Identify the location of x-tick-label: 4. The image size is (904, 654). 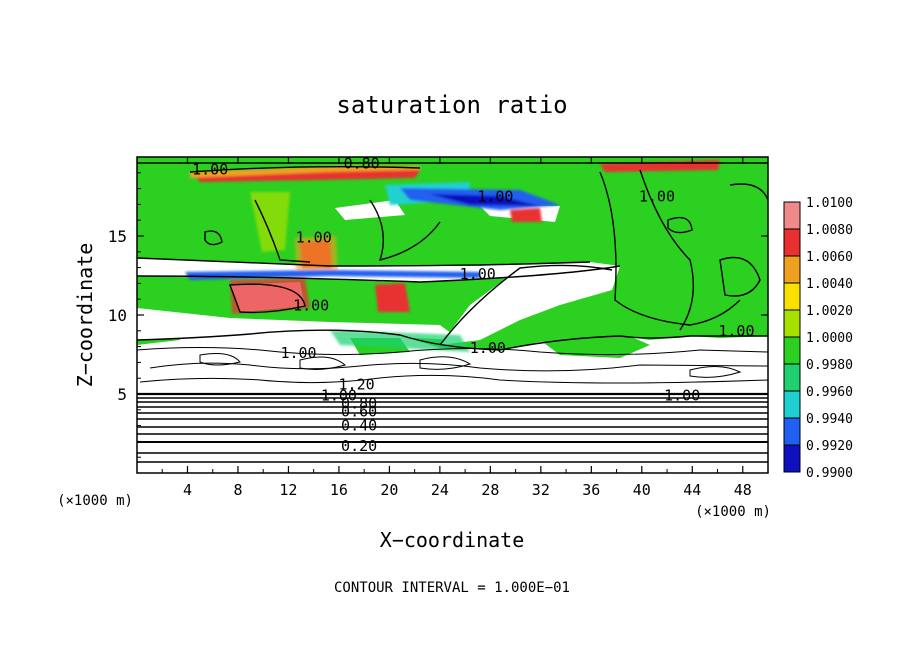
(187, 490).